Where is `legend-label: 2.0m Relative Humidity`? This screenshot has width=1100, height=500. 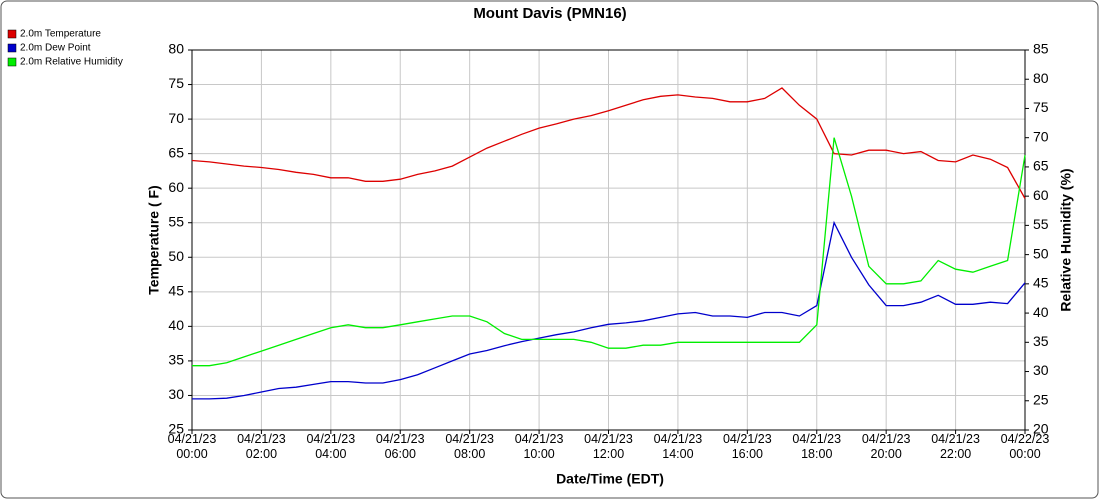 legend-label: 2.0m Relative Humidity is located at coordinates (71, 62).